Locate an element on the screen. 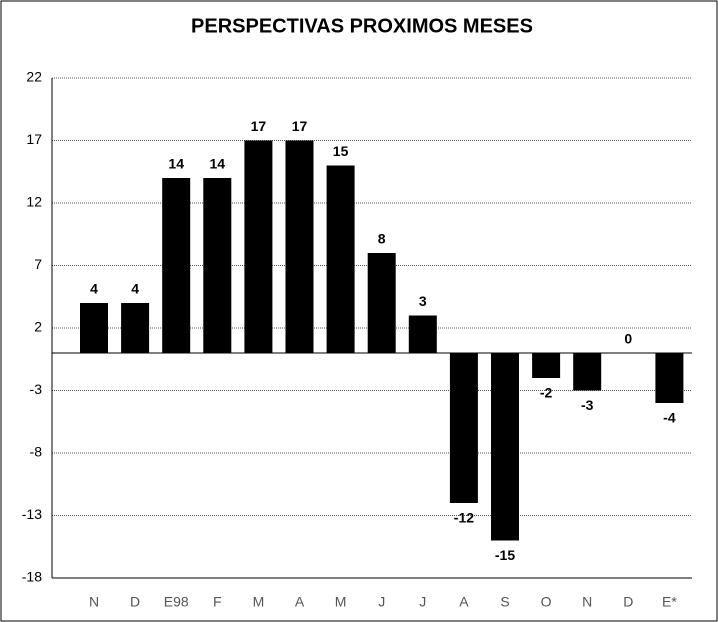 Image resolution: width=718 pixels, height=622 pixels. value-label: -12 is located at coordinates (464, 518).